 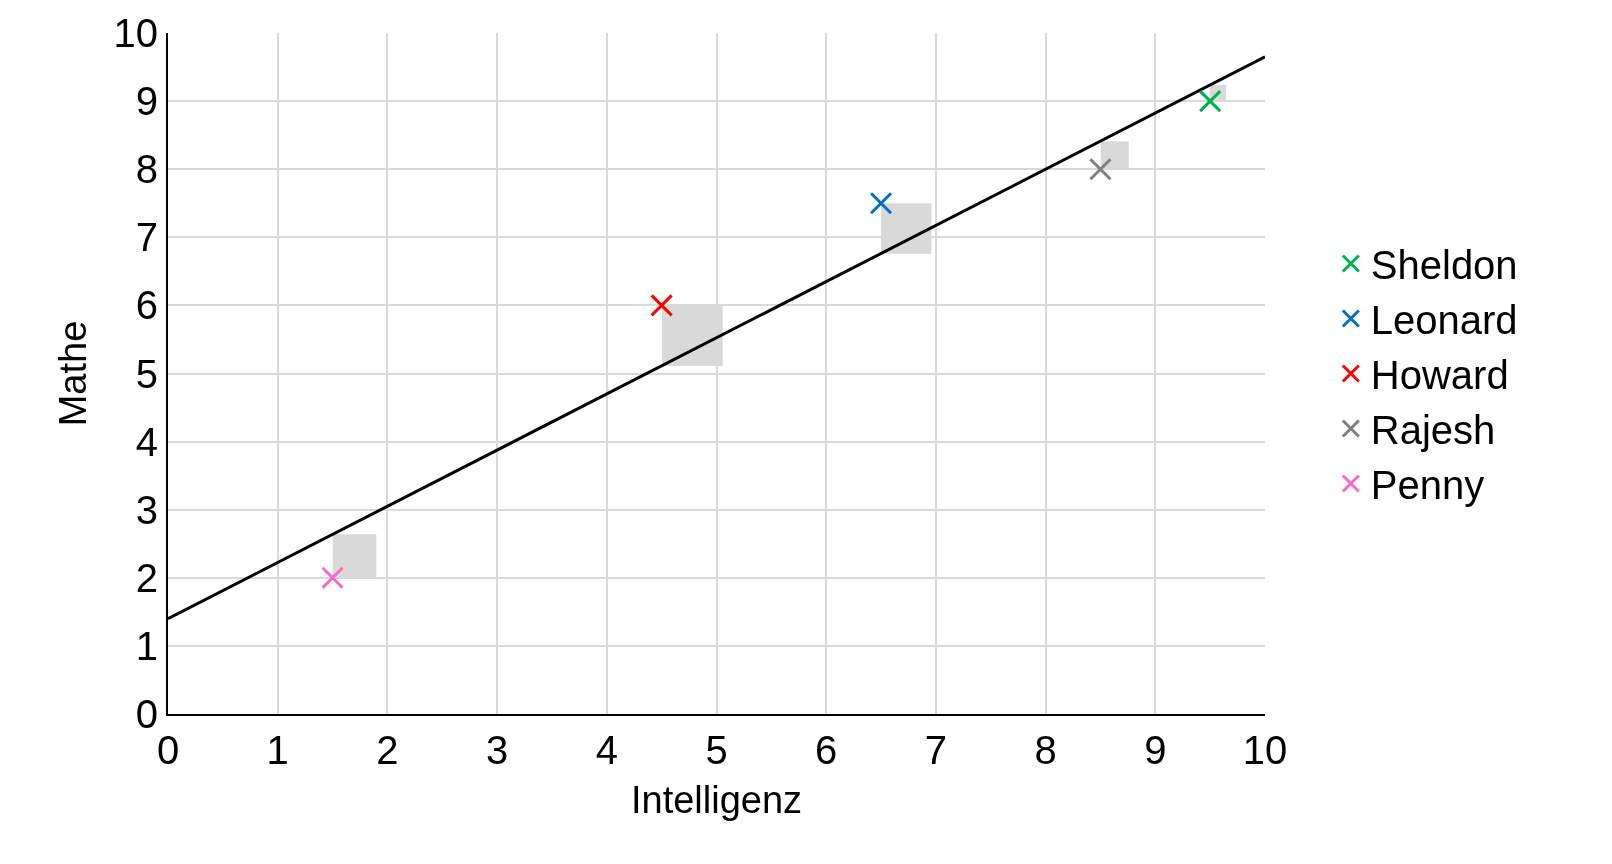 I want to click on y-tick-label: 1, so click(x=146, y=645).